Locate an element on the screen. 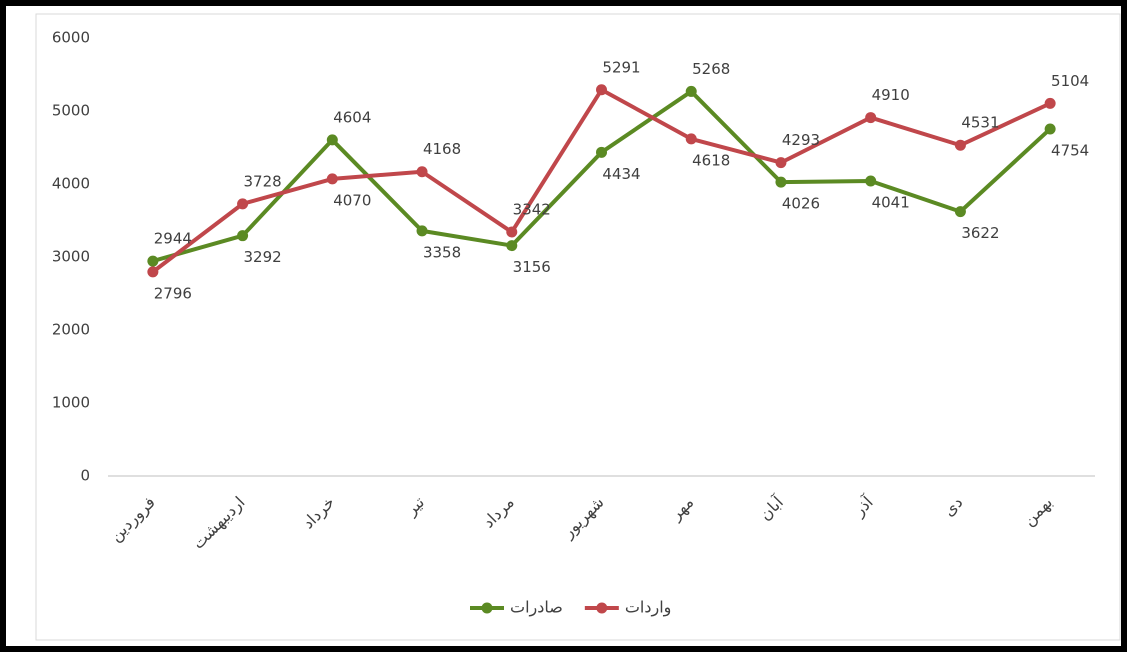  y-tick-label: 4000 is located at coordinates (71, 184).